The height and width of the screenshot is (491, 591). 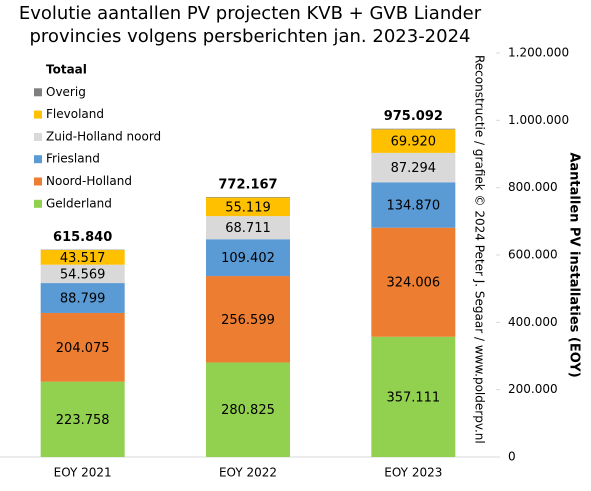 I want to click on value-label: 87.294, so click(x=414, y=168).